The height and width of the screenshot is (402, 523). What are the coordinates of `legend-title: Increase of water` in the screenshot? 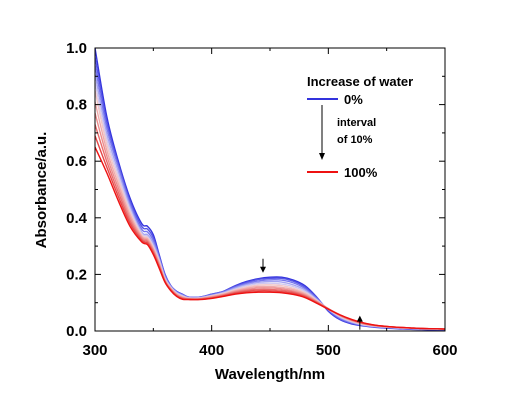 It's located at (360, 81).